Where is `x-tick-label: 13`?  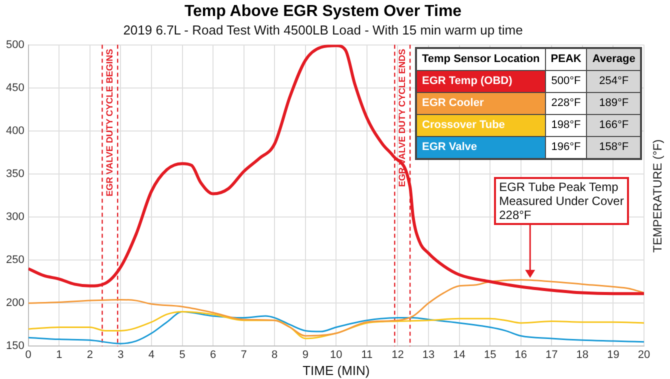
x-tick-label: 13 is located at coordinates (428, 354).